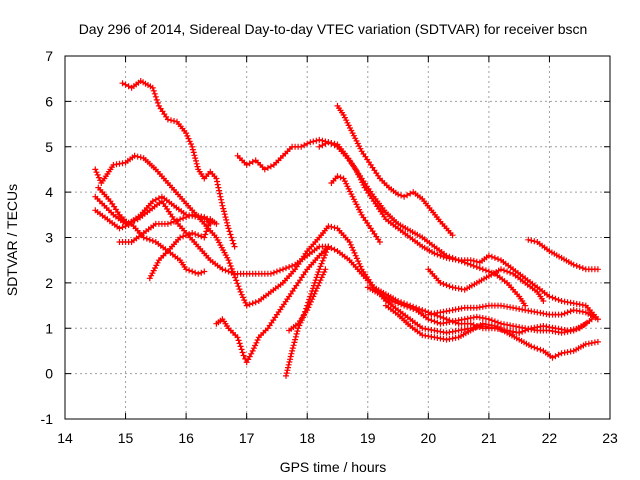  I want to click on x-tick-label: 20, so click(429, 438).